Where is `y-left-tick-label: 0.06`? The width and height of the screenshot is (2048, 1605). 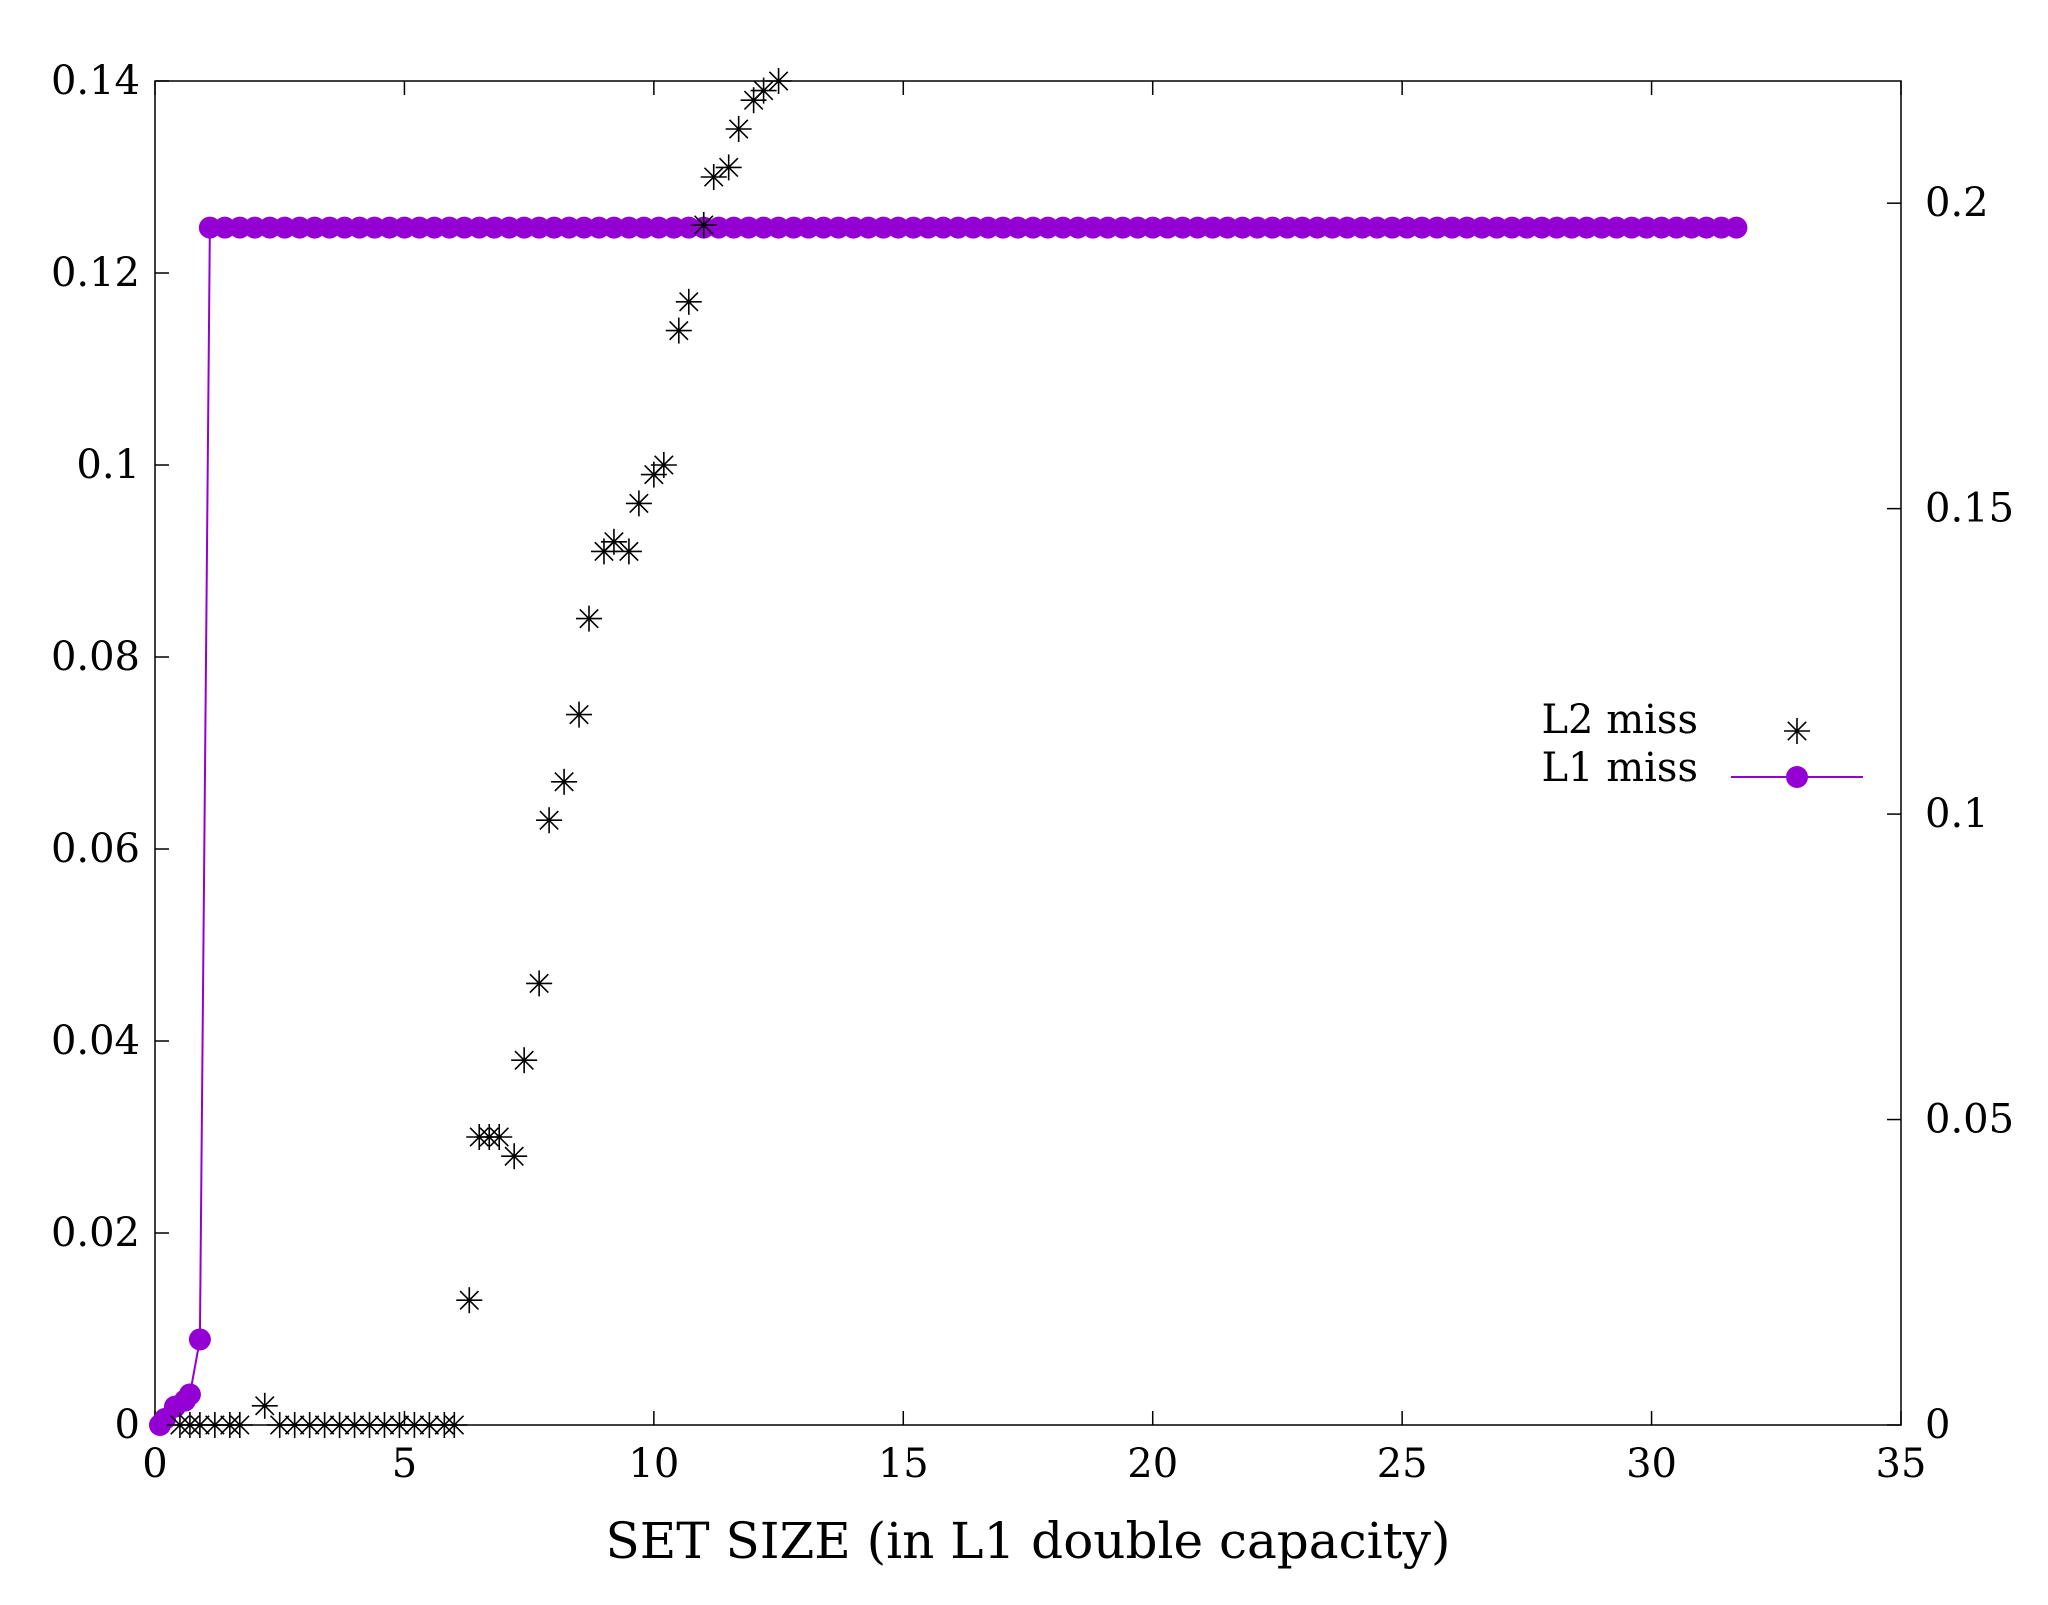 y-left-tick-label: 0.06 is located at coordinates (95, 849).